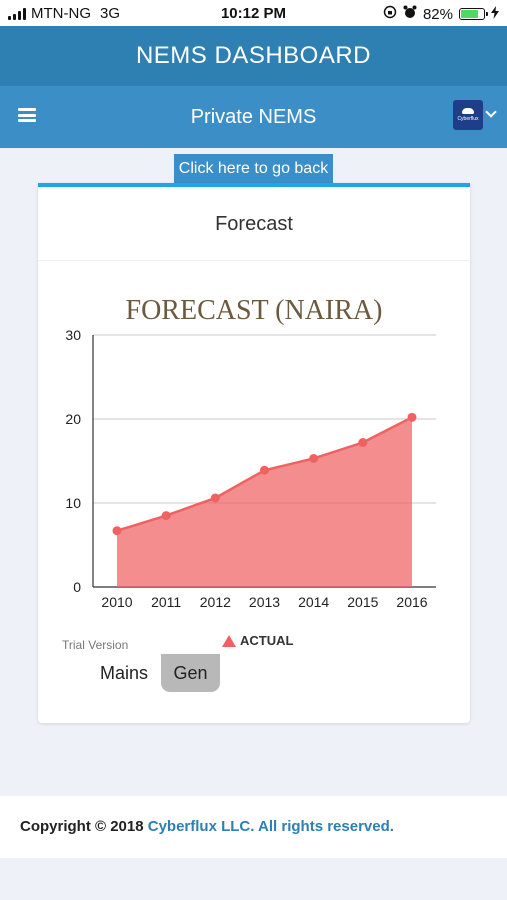 The height and width of the screenshot is (900, 507). What do you see at coordinates (73, 503) in the screenshot?
I see `y-tick-label: 10` at bounding box center [73, 503].